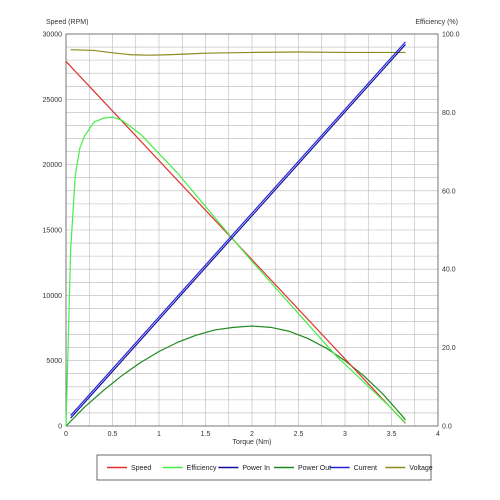 The height and width of the screenshot is (500, 500). I want to click on y-right-tick-label: 100.0, so click(451, 35).